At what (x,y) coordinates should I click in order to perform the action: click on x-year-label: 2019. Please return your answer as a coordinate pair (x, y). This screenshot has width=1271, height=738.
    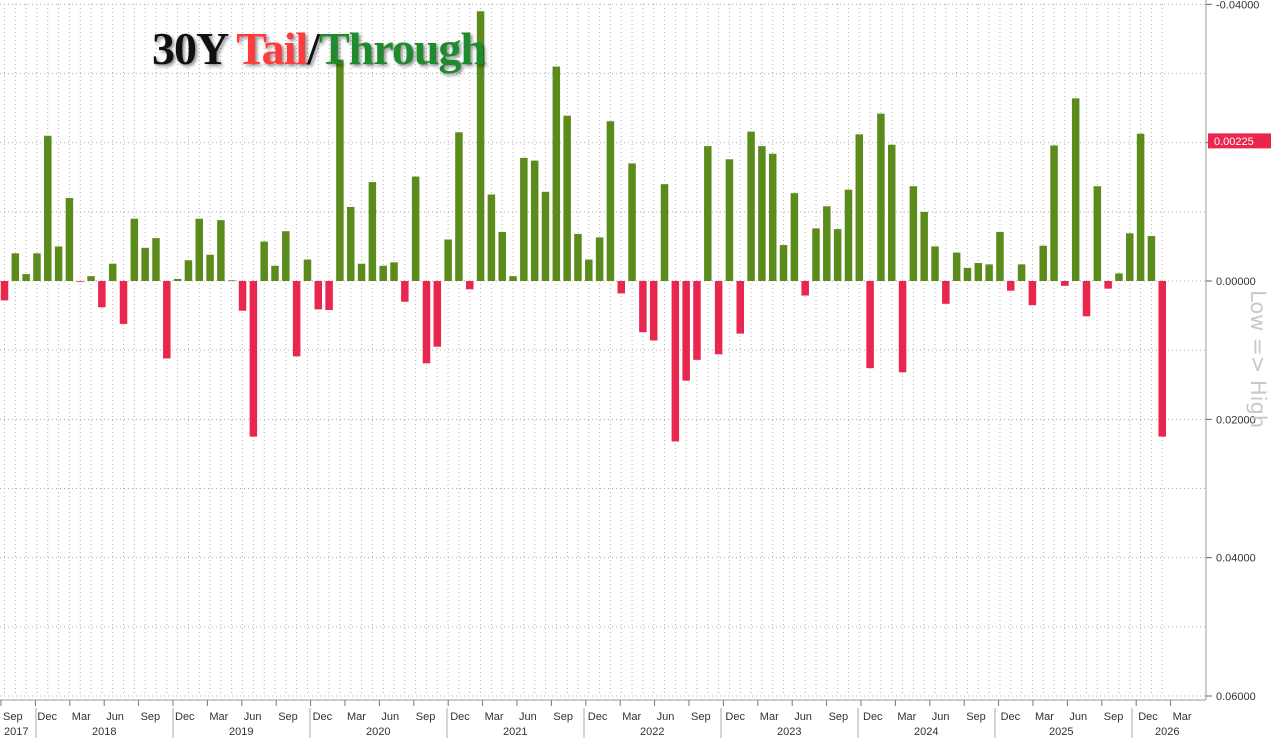
    Looking at the image, I should click on (241, 732).